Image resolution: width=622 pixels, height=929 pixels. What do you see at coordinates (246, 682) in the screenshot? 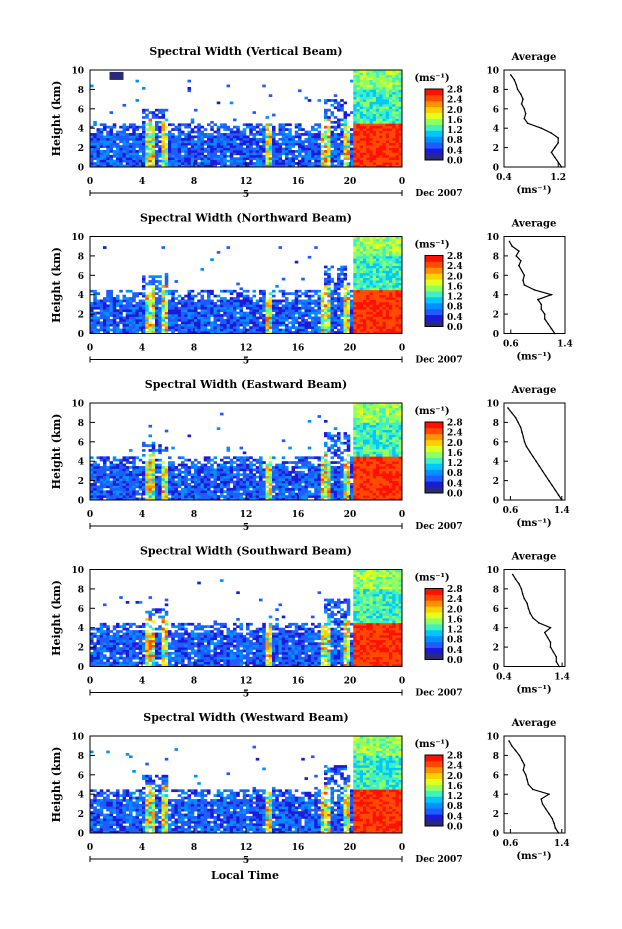
I see `x-tick-label: 12` at bounding box center [246, 682].